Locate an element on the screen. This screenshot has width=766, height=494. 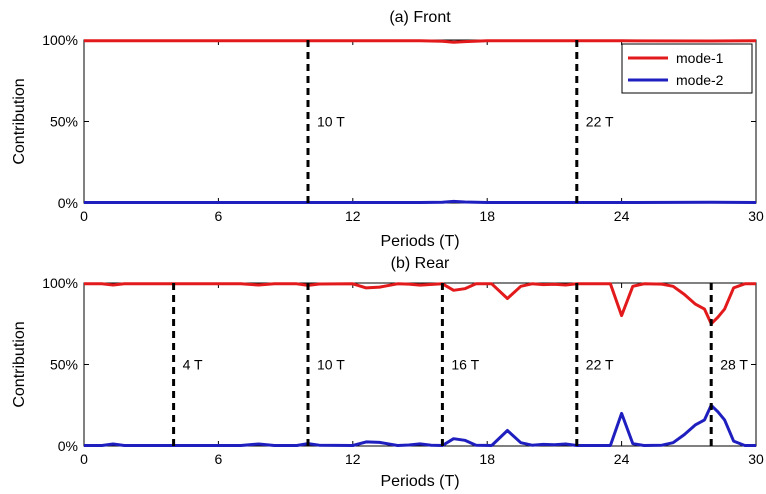
legend-label: mode-2 is located at coordinates (700, 80).